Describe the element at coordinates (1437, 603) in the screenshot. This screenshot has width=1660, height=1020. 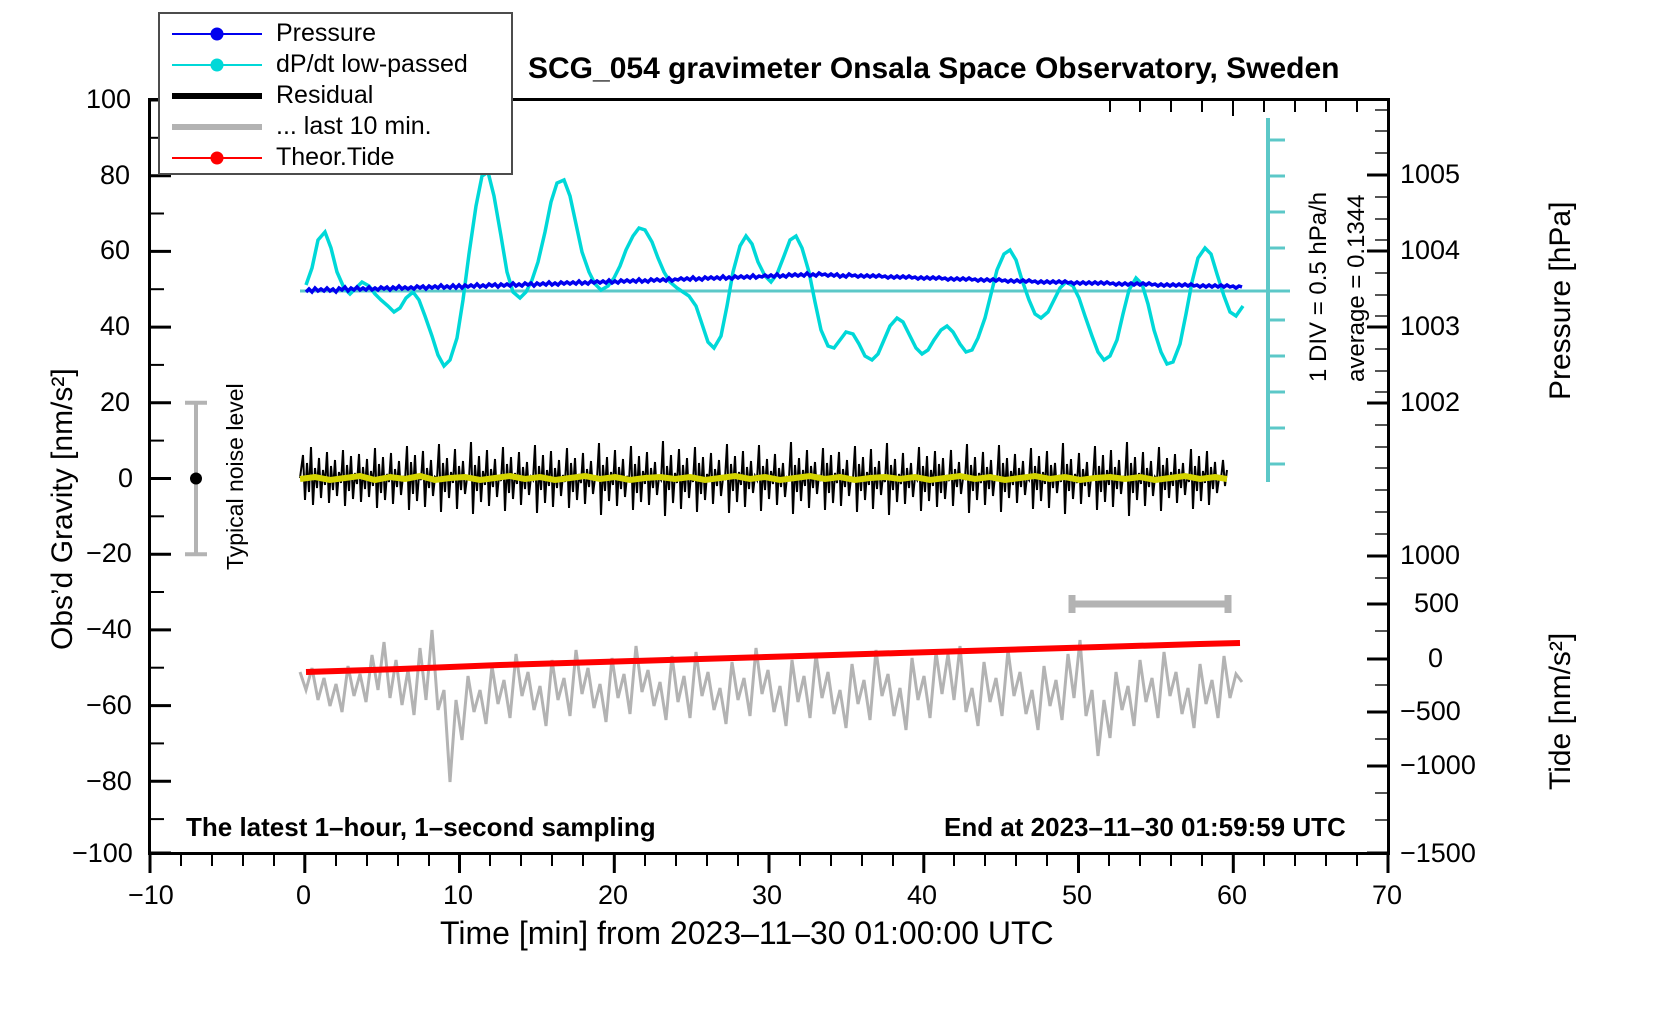
I see `y-right-tide-tick-500: 500` at that location.